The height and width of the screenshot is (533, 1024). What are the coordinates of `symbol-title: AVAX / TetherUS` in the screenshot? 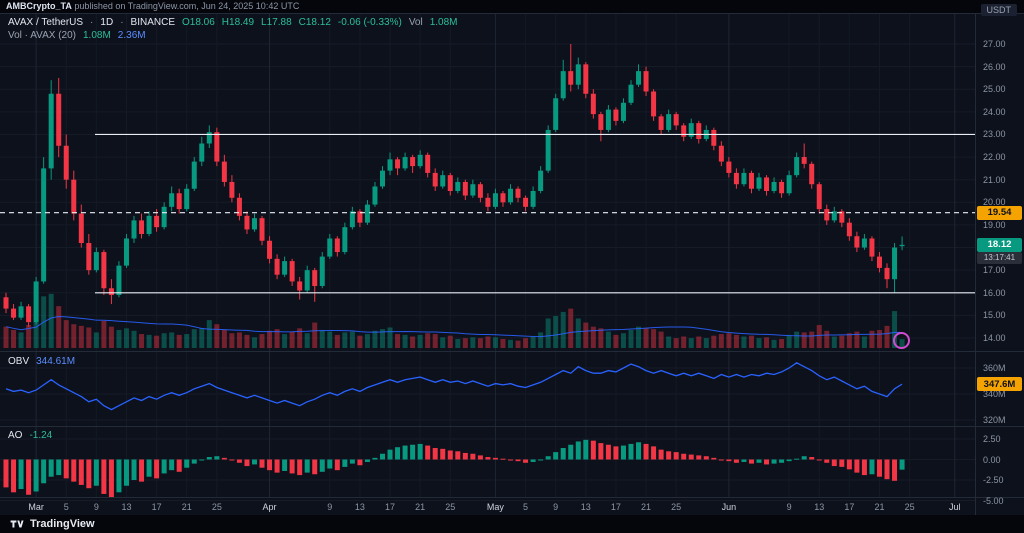 It's located at (46, 22).